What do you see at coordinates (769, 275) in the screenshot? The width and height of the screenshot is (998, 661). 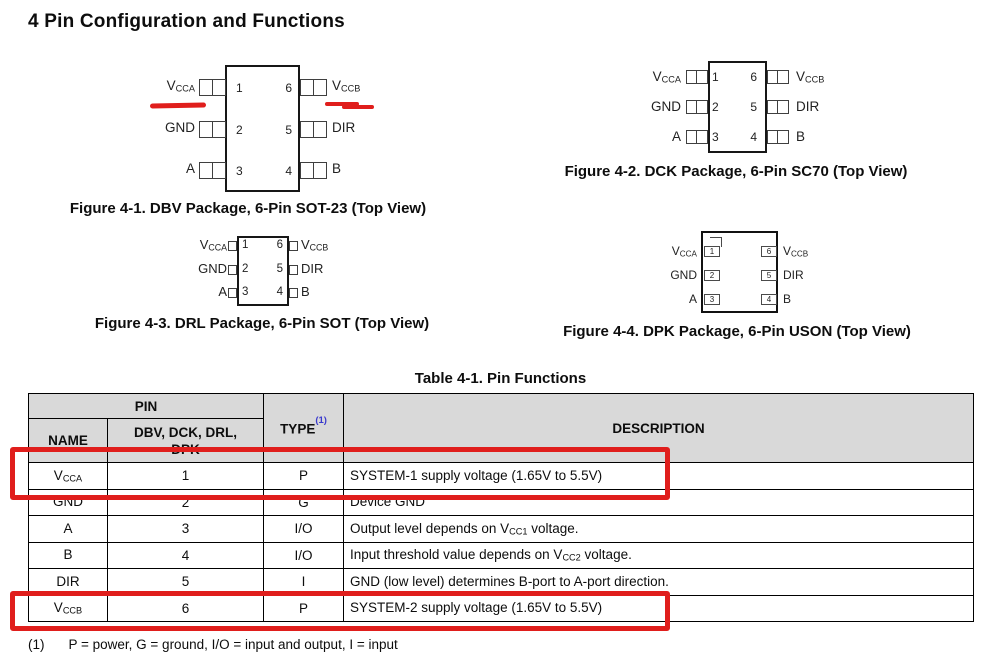 I see `dpk-pin-pad-5: 5` at bounding box center [769, 275].